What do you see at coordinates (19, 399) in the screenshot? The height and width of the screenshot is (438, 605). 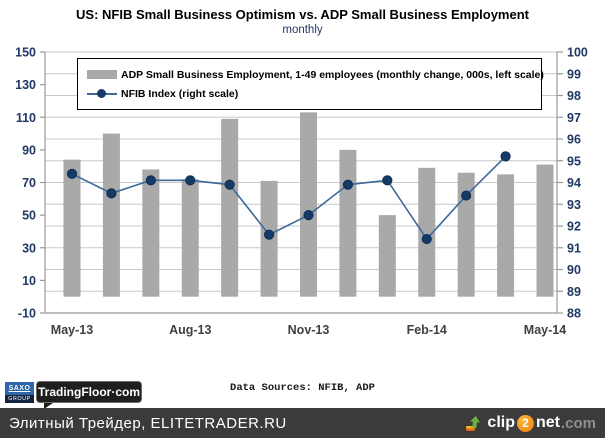 I see `saxo-logo-bottom: GROUP` at bounding box center [19, 399].